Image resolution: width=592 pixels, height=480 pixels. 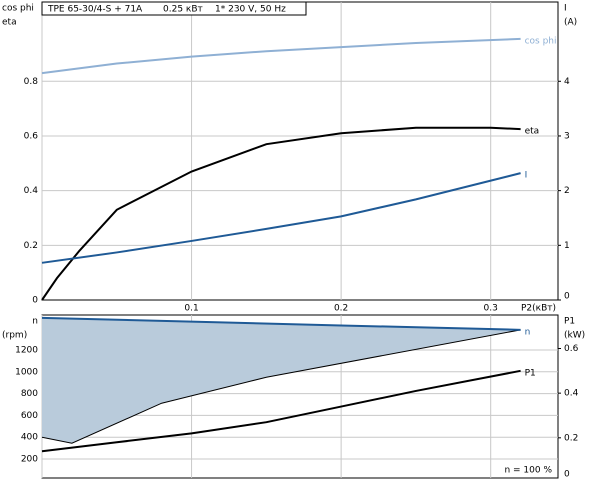 I want to click on series-label: P1, so click(x=530, y=373).